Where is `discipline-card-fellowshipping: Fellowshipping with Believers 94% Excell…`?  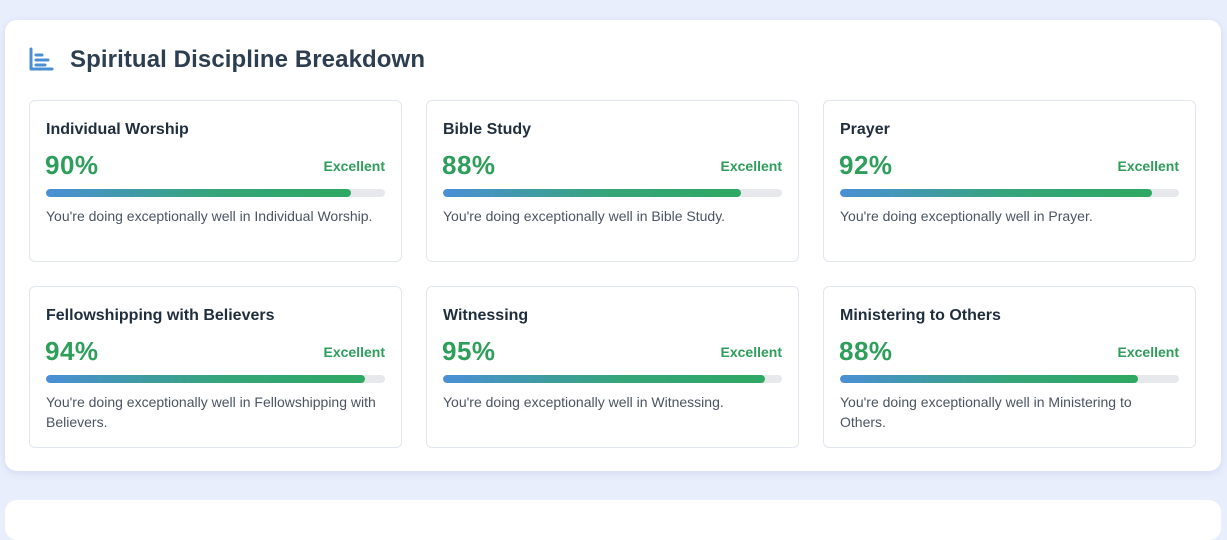 discipline-card-fellowshipping: Fellowshipping with Believers 94% Excell… is located at coordinates (215, 367).